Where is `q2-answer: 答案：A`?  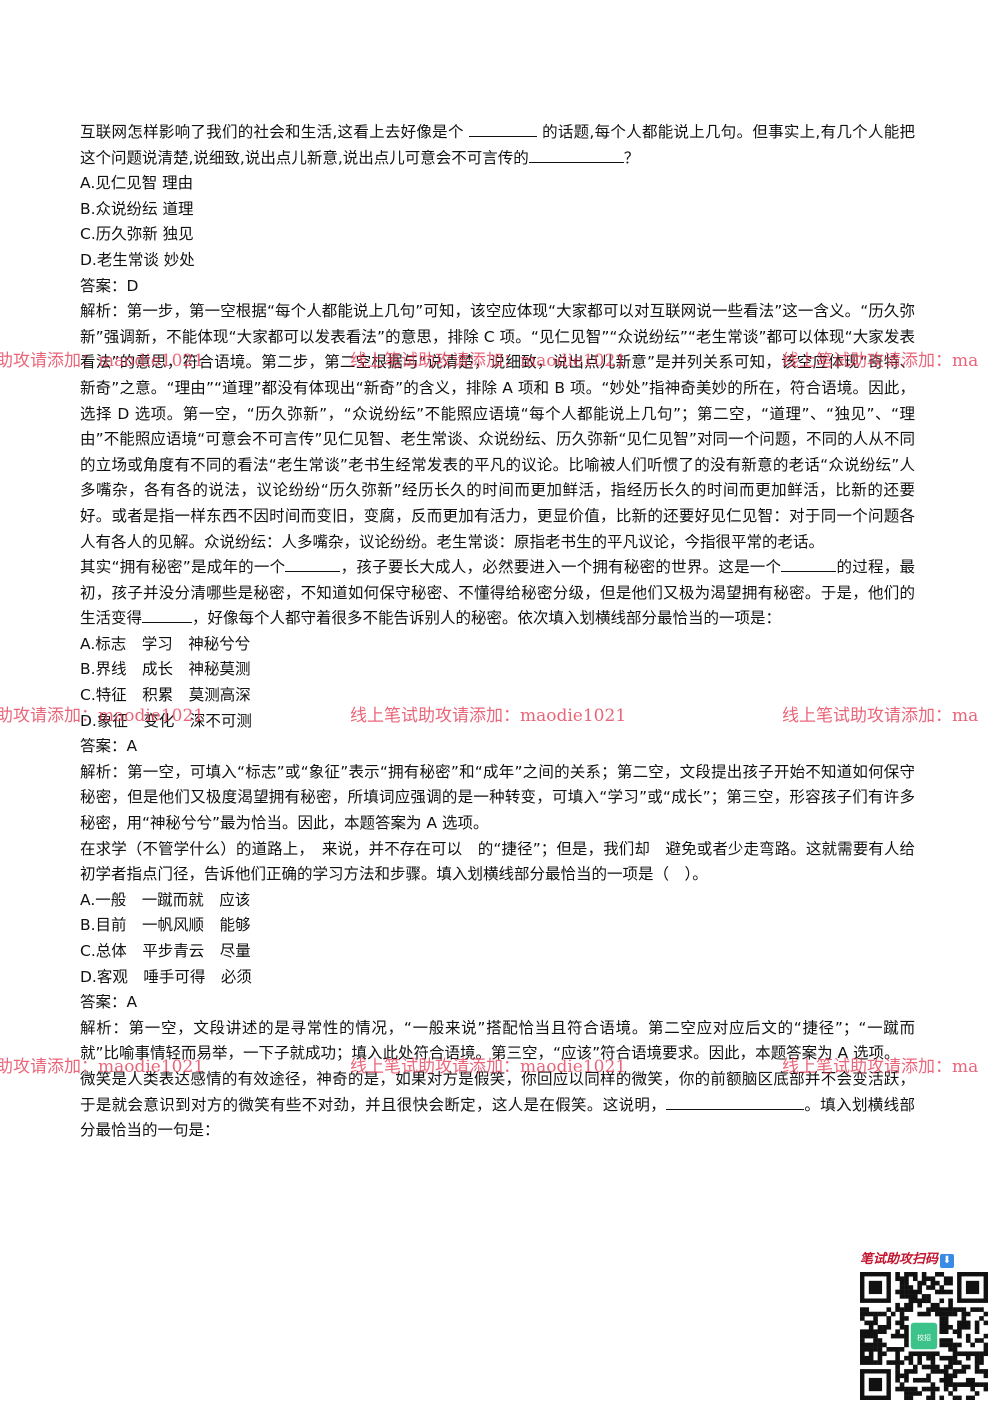 q2-answer: 答案：A is located at coordinates (109, 746).